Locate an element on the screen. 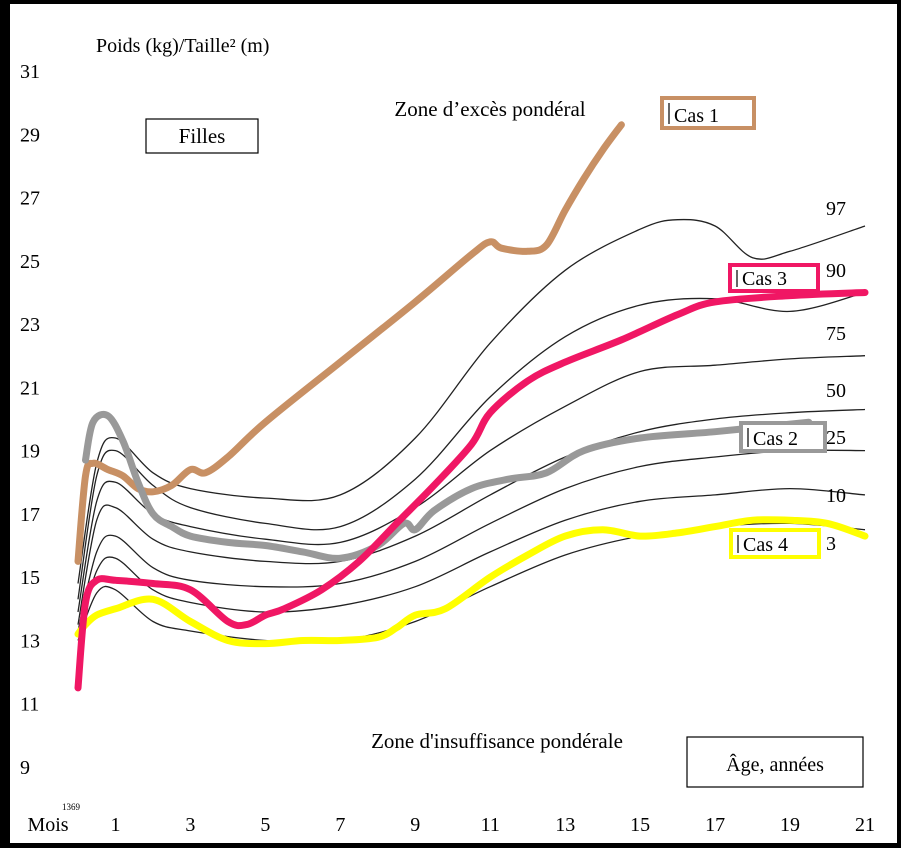 The width and height of the screenshot is (901, 848). percentile-label-10: 10 is located at coordinates (836, 496).